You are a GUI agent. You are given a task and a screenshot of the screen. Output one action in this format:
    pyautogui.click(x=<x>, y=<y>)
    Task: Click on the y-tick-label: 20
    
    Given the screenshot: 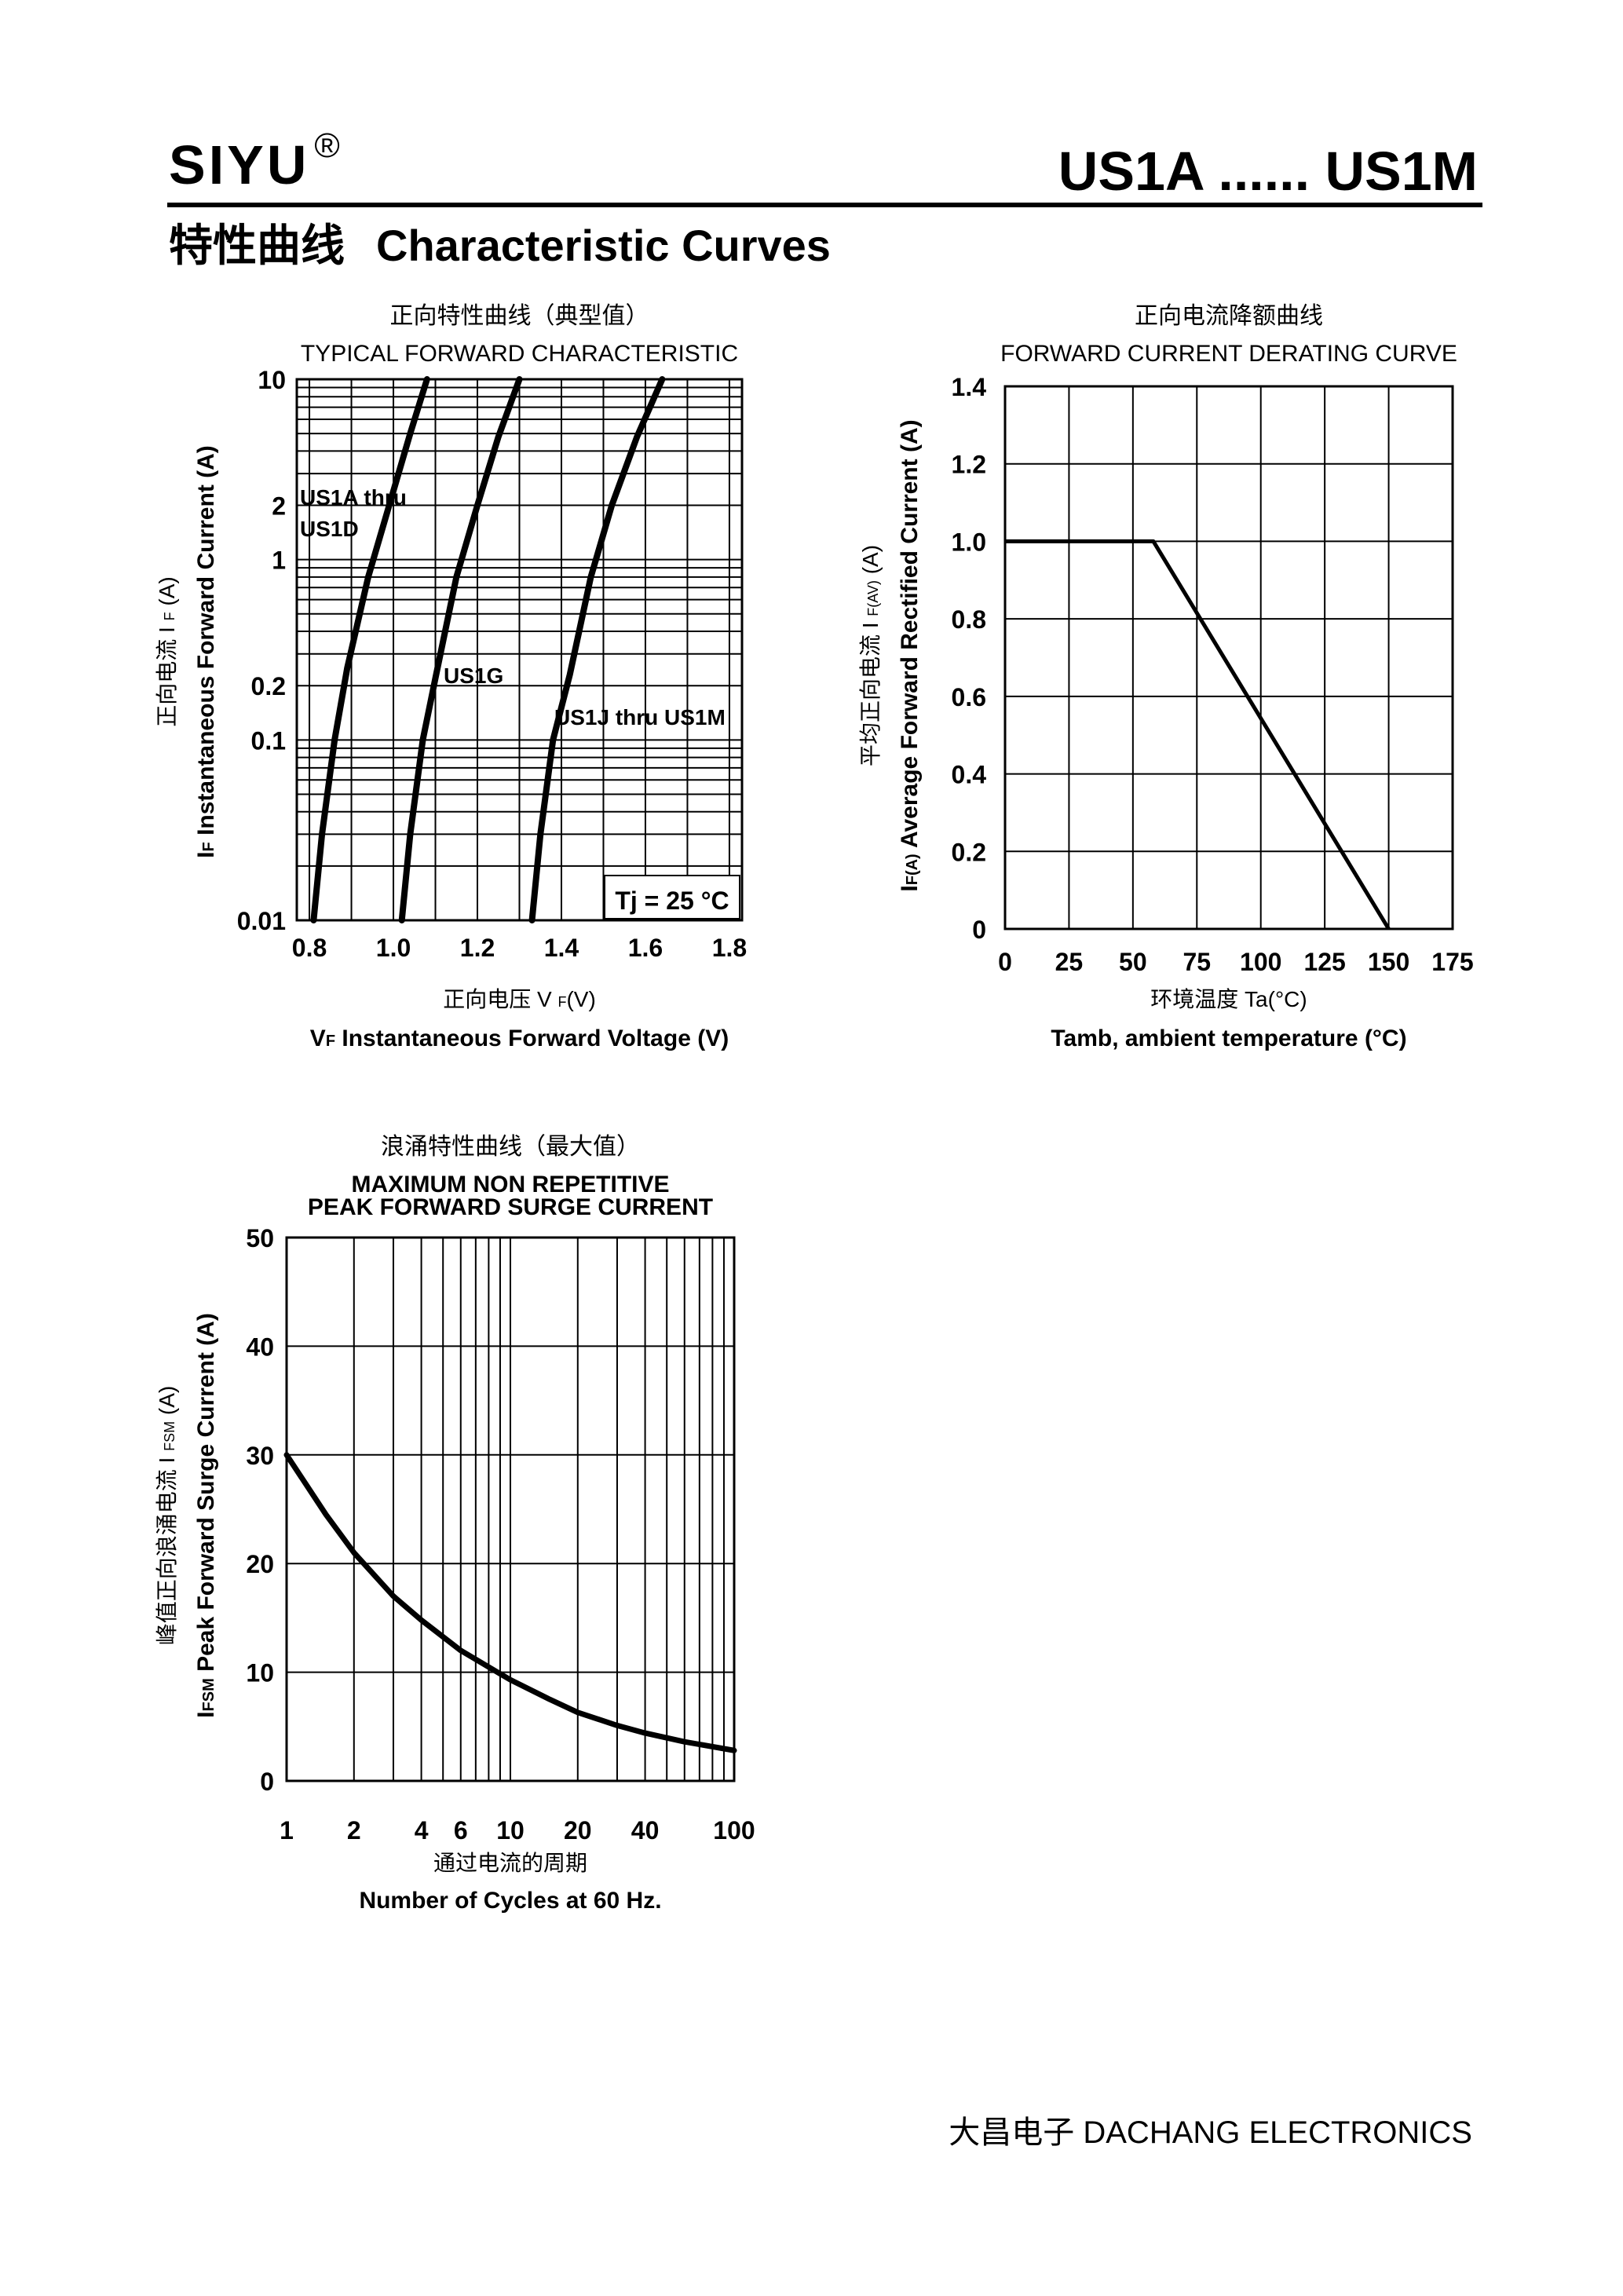 What is the action you would take?
    pyautogui.click(x=260, y=1564)
    